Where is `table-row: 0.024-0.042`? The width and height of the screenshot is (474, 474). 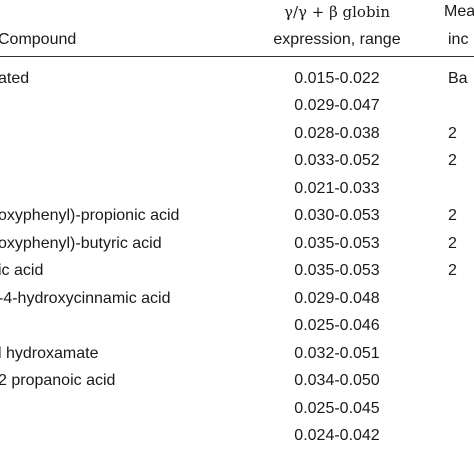 table-row: 0.024-0.042 is located at coordinates (237, 436).